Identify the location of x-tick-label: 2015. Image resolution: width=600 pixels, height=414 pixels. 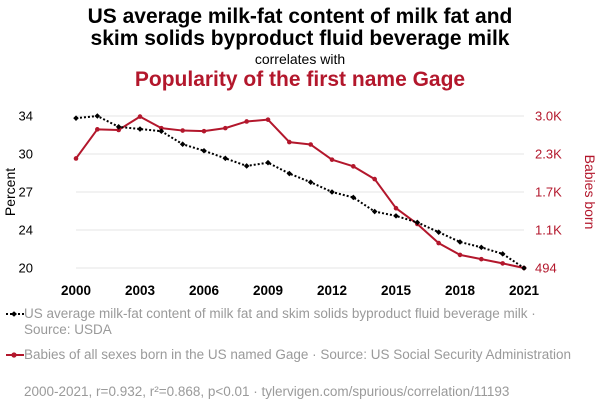
(396, 290).